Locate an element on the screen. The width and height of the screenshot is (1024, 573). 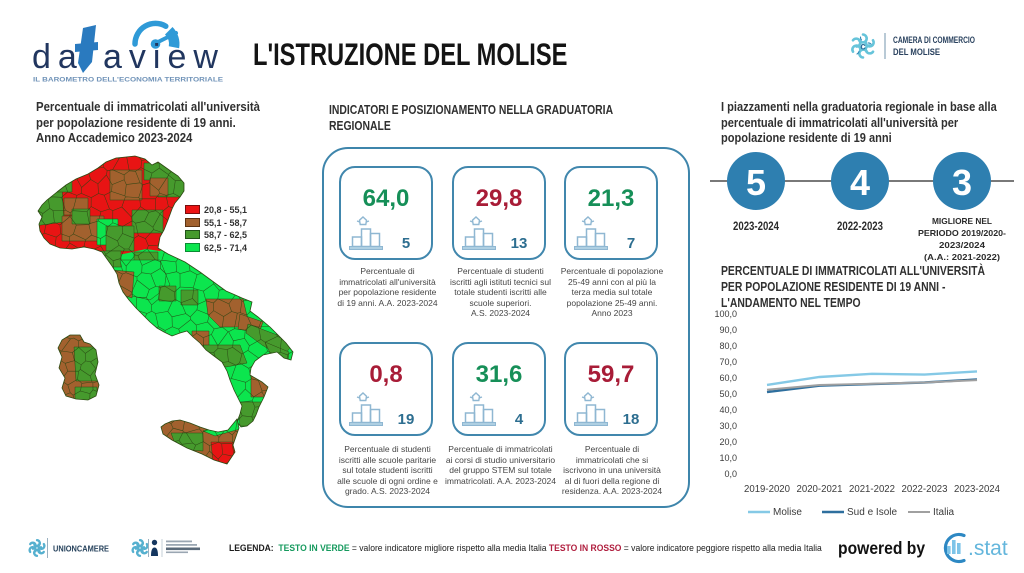
svg-text: UNIONCAMERE is located at coordinates (81, 549).